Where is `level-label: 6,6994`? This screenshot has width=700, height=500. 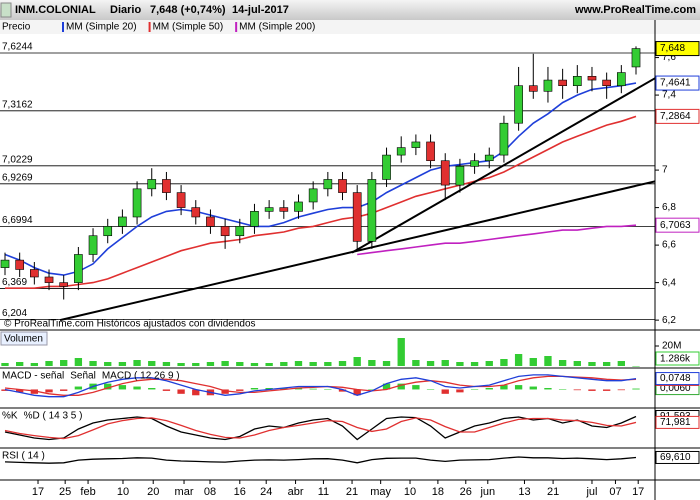
level-label: 6,6994 is located at coordinates (17, 220).